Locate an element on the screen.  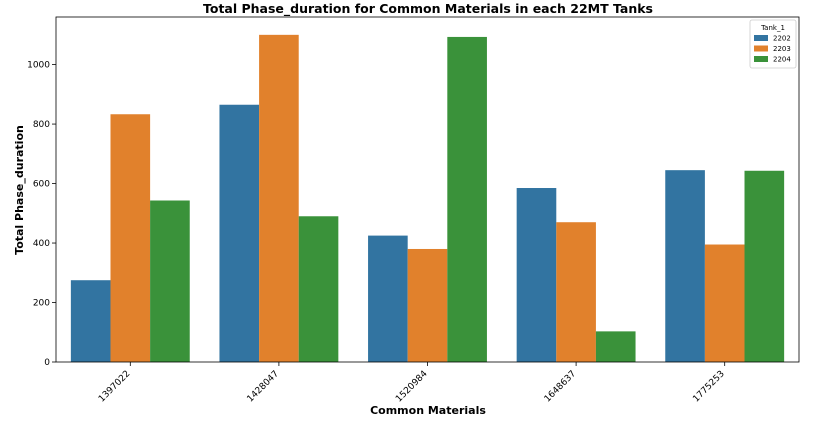
legend-title: Tank_1 is located at coordinates (772, 28).